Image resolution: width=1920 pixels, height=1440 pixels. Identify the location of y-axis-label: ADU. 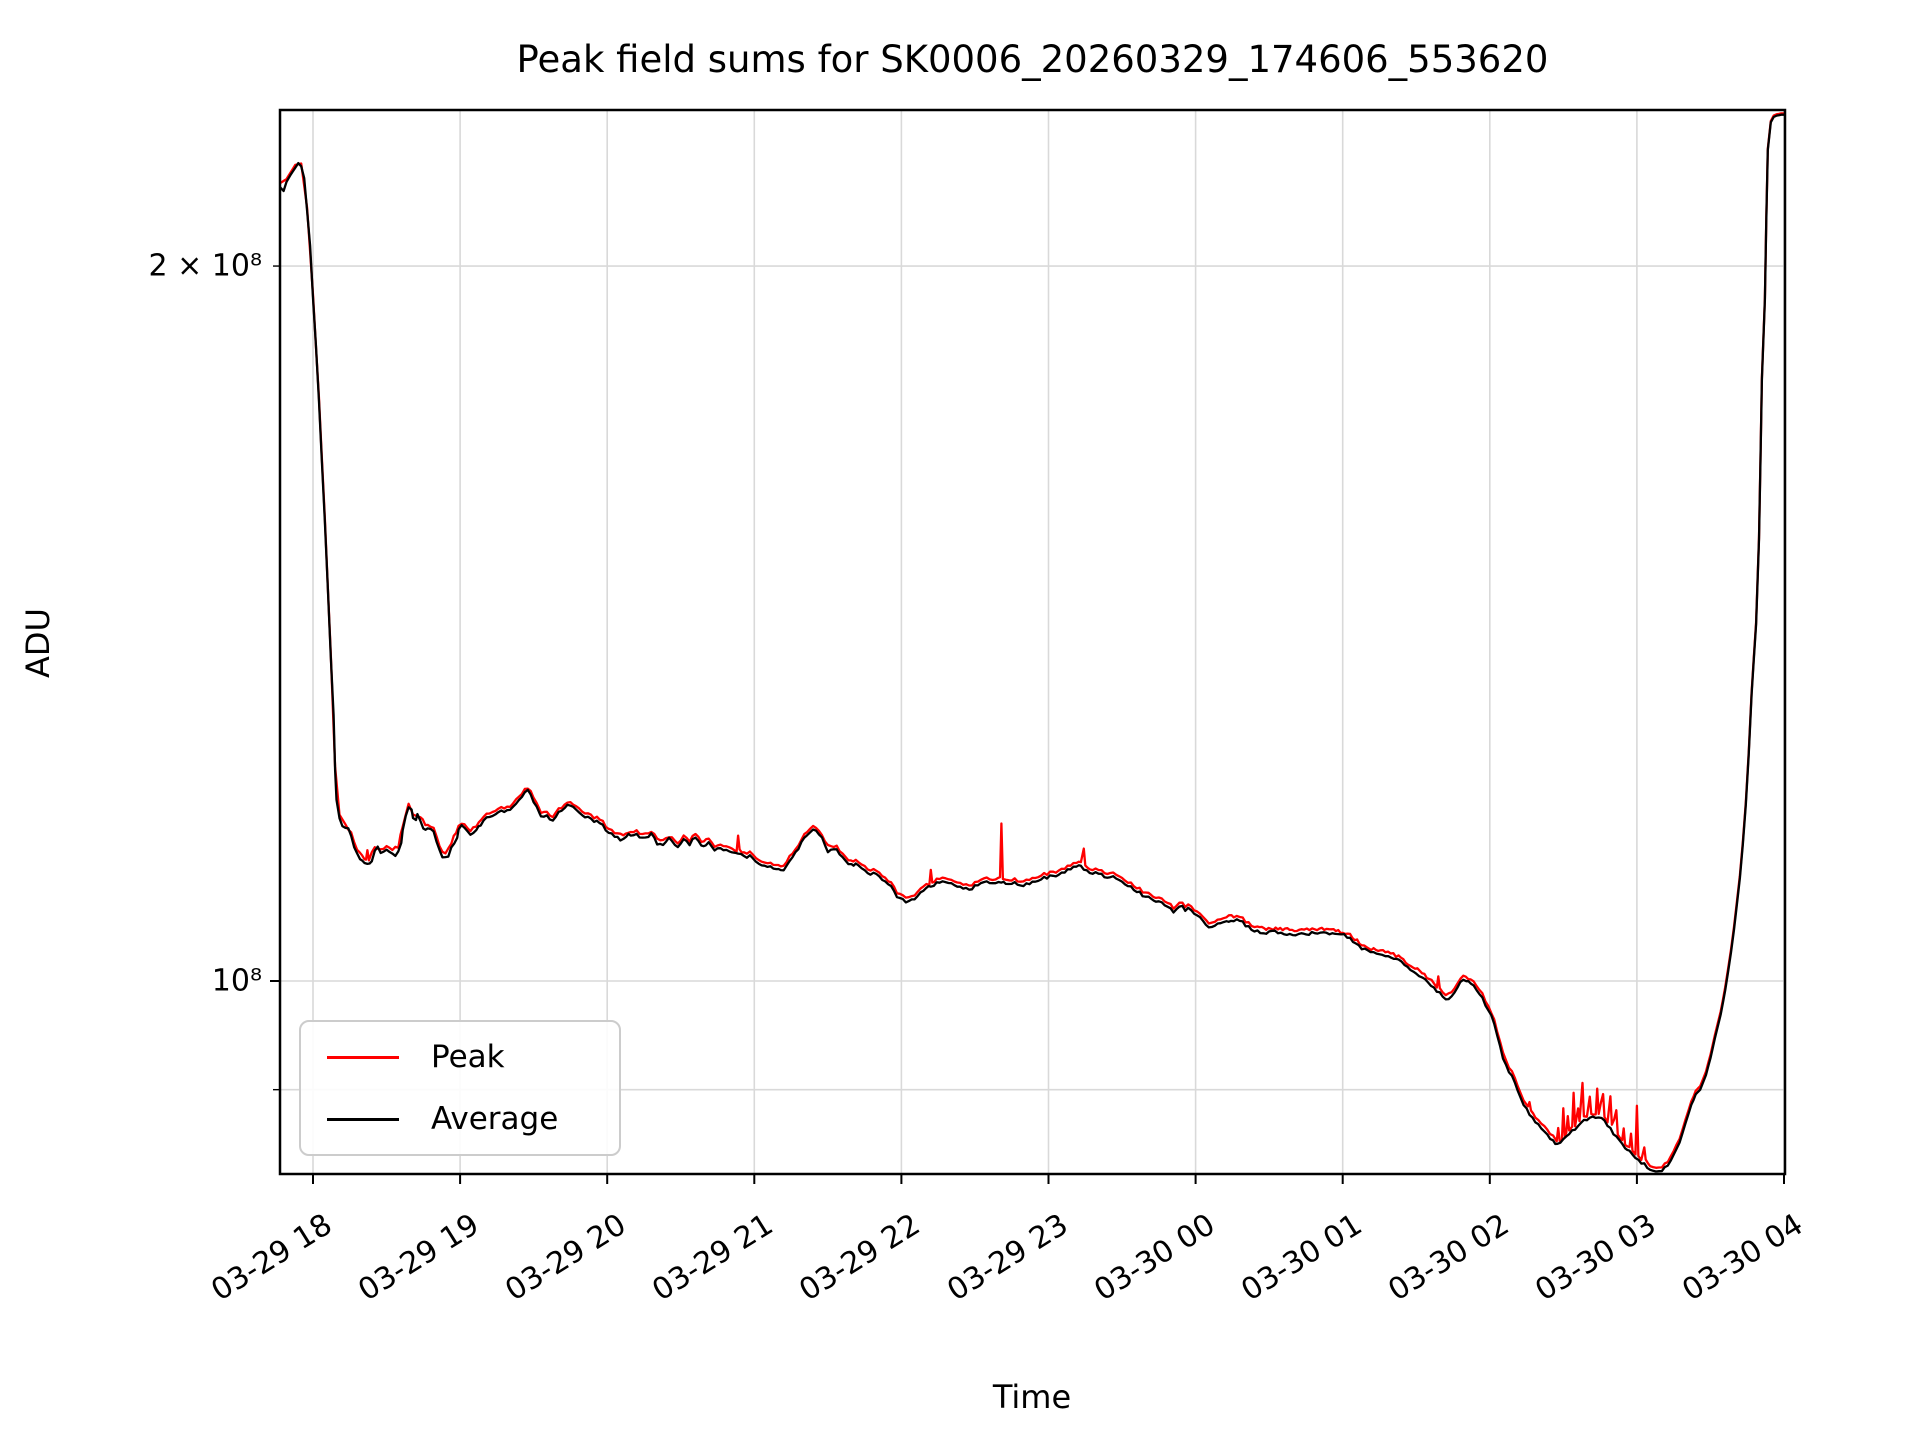
(38, 643).